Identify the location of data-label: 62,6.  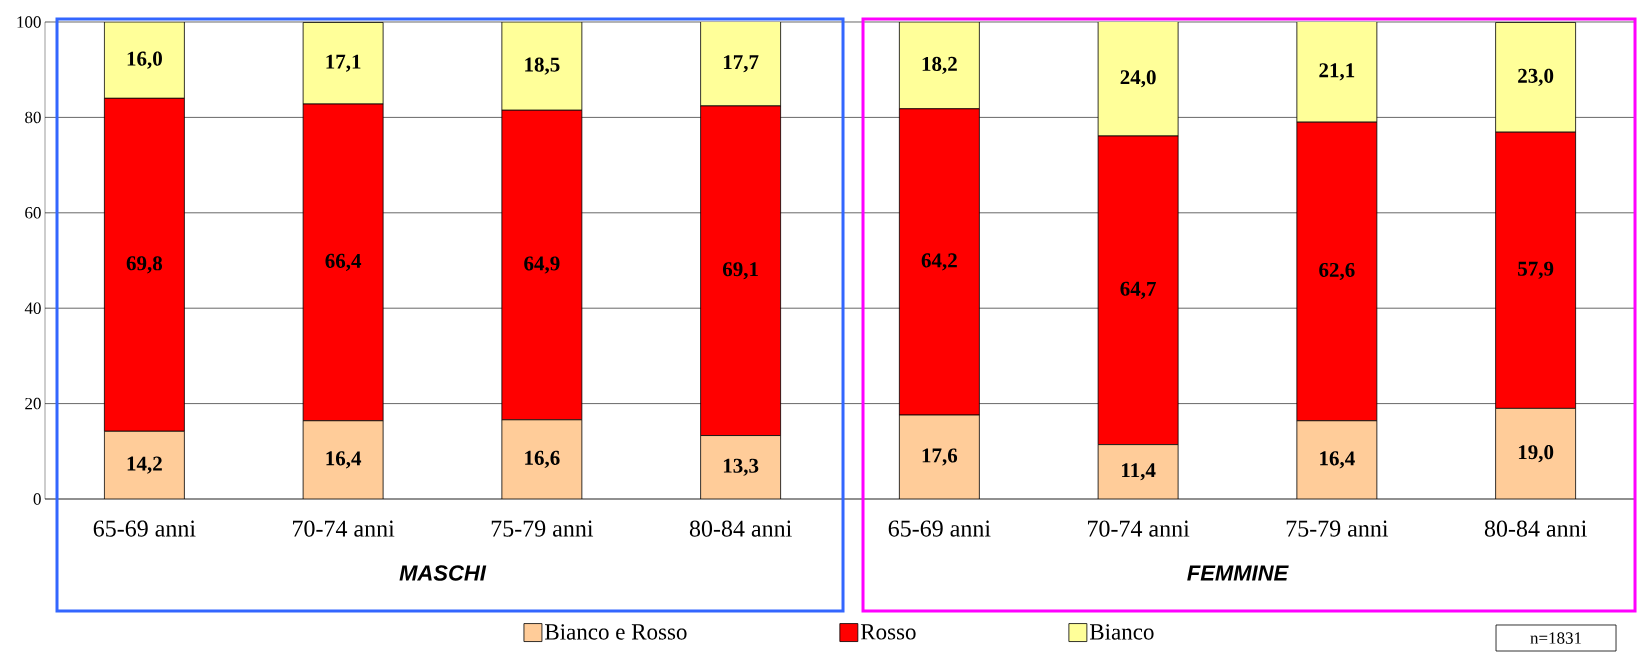
(1337, 271).